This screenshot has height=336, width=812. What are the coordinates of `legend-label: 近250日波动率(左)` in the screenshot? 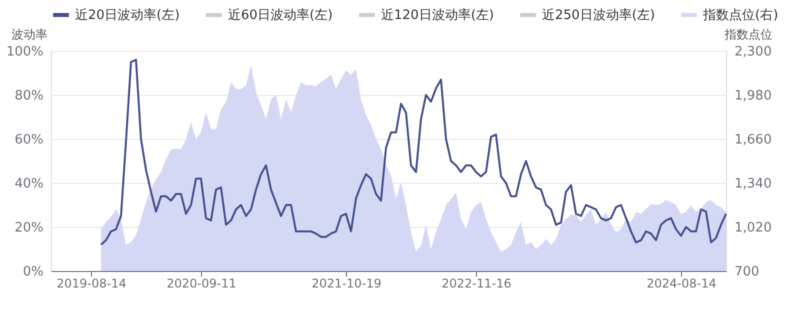 It's located at (598, 15).